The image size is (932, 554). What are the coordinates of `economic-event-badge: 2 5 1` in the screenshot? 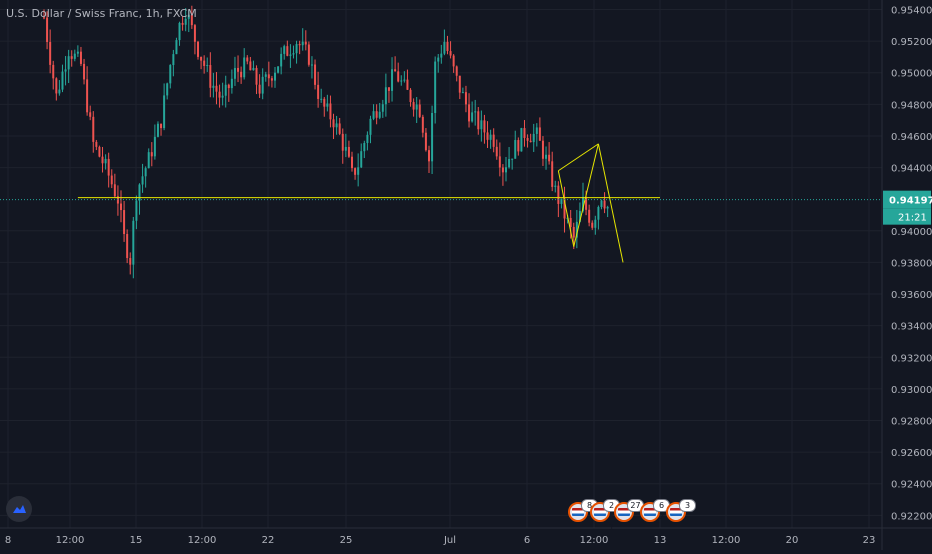 It's located at (605, 515).